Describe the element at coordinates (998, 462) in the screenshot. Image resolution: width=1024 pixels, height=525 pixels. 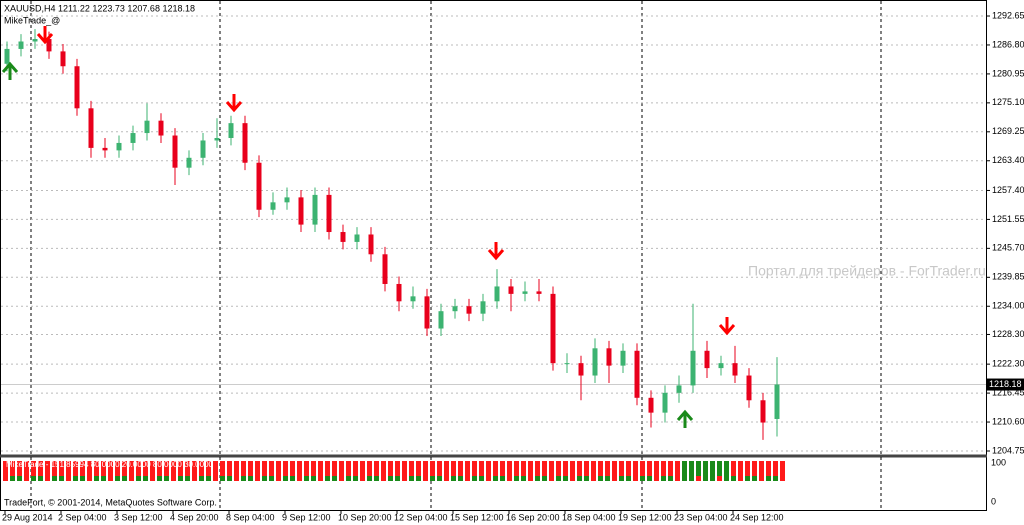
I see `indicator-tick-label: 100` at that location.